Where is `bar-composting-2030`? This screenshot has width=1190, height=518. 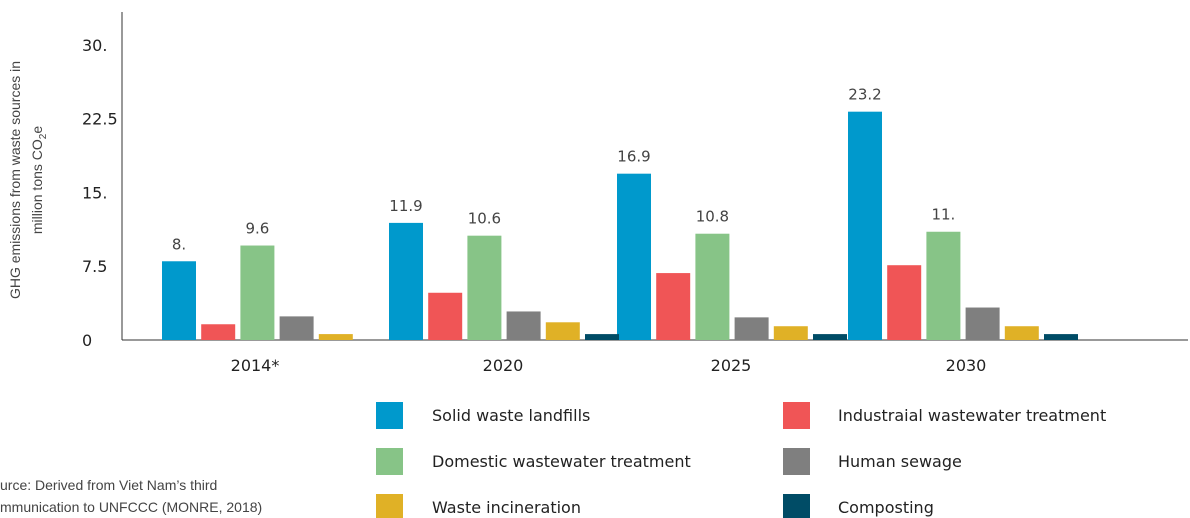 bar-composting-2030 is located at coordinates (1061, 337).